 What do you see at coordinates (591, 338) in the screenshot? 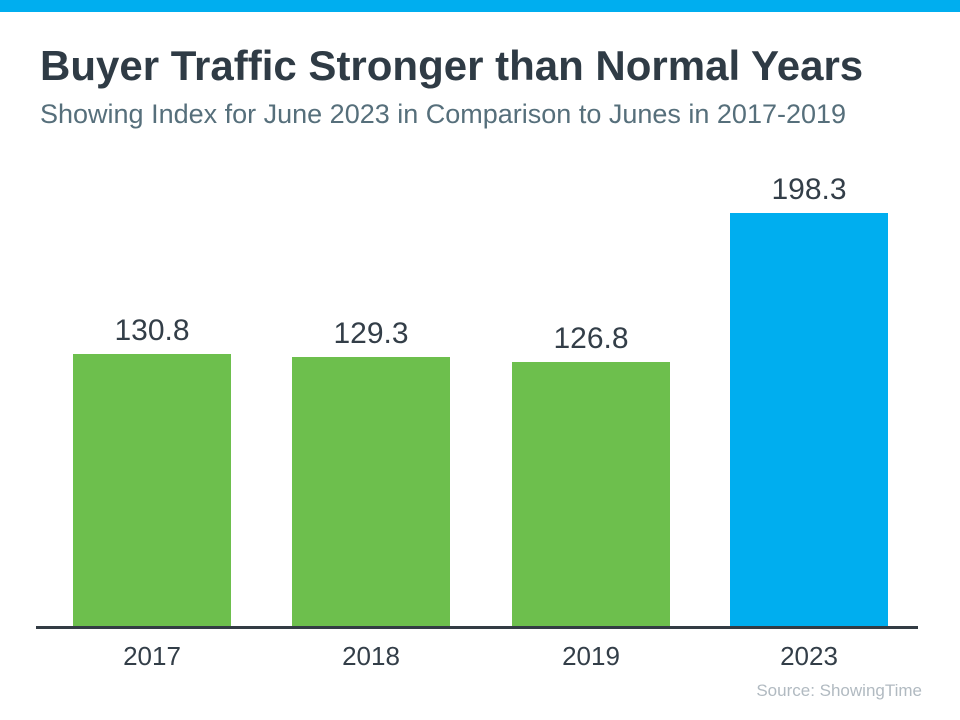
I see `bar-value-label-2019: 126.8` at bounding box center [591, 338].